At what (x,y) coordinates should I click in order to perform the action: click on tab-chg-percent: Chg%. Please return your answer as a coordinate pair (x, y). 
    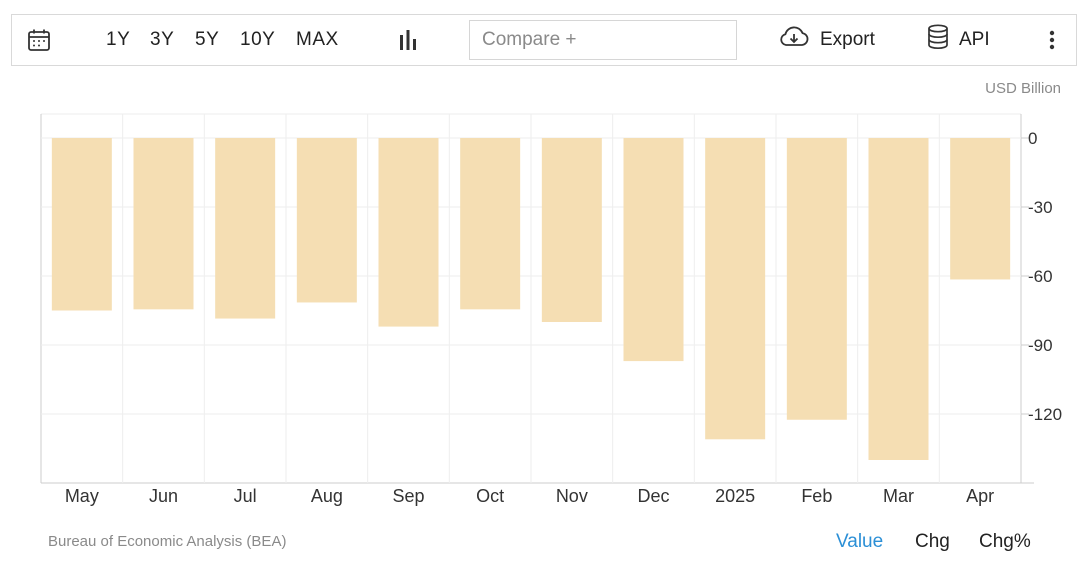
    Looking at the image, I should click on (1005, 541).